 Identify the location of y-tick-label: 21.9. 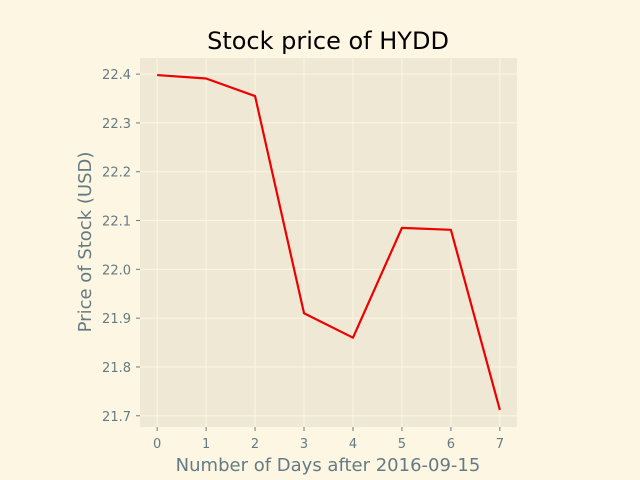
(116, 319).